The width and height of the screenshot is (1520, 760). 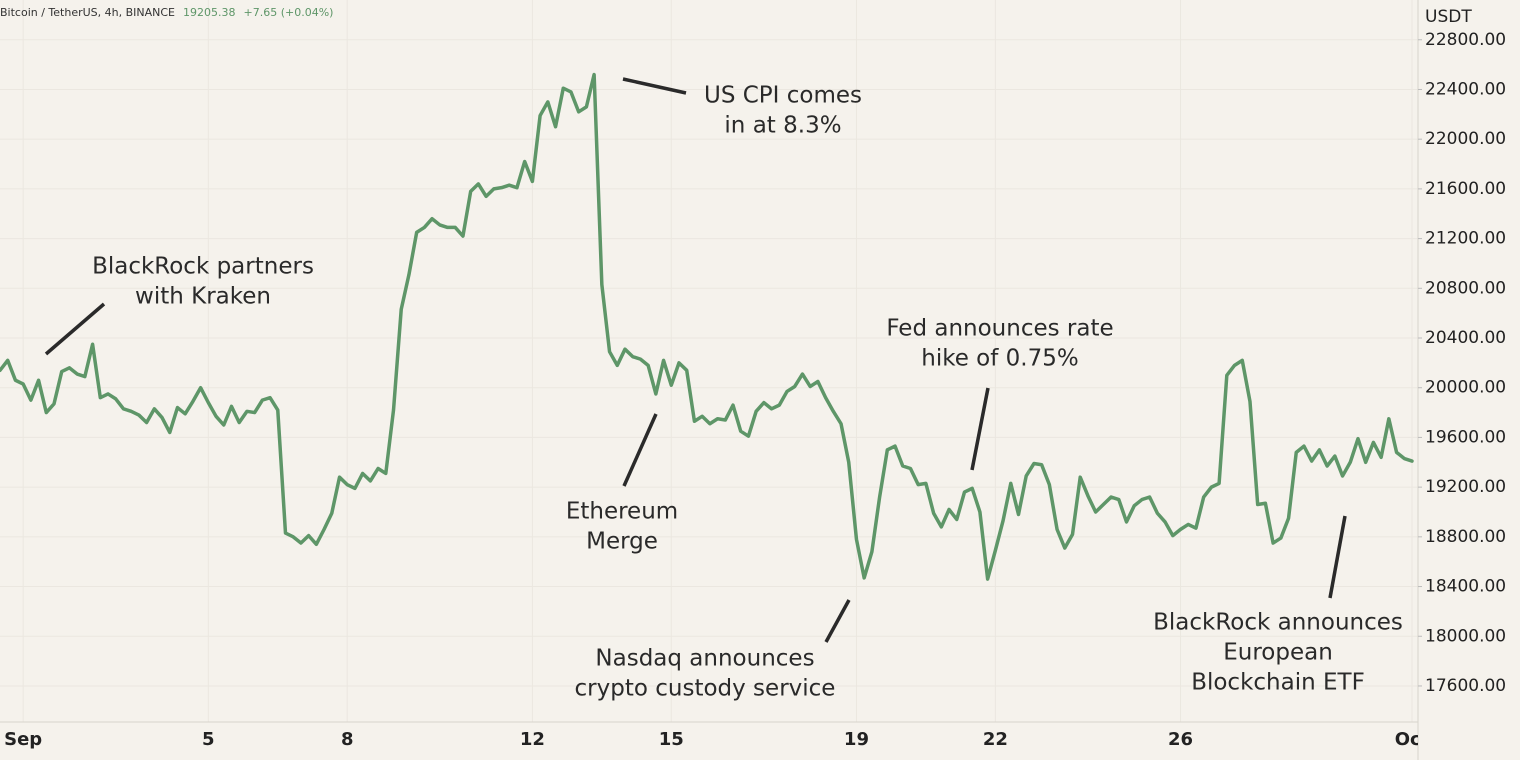 I want to click on y-tick-label: 18800.00, so click(x=1465, y=537).